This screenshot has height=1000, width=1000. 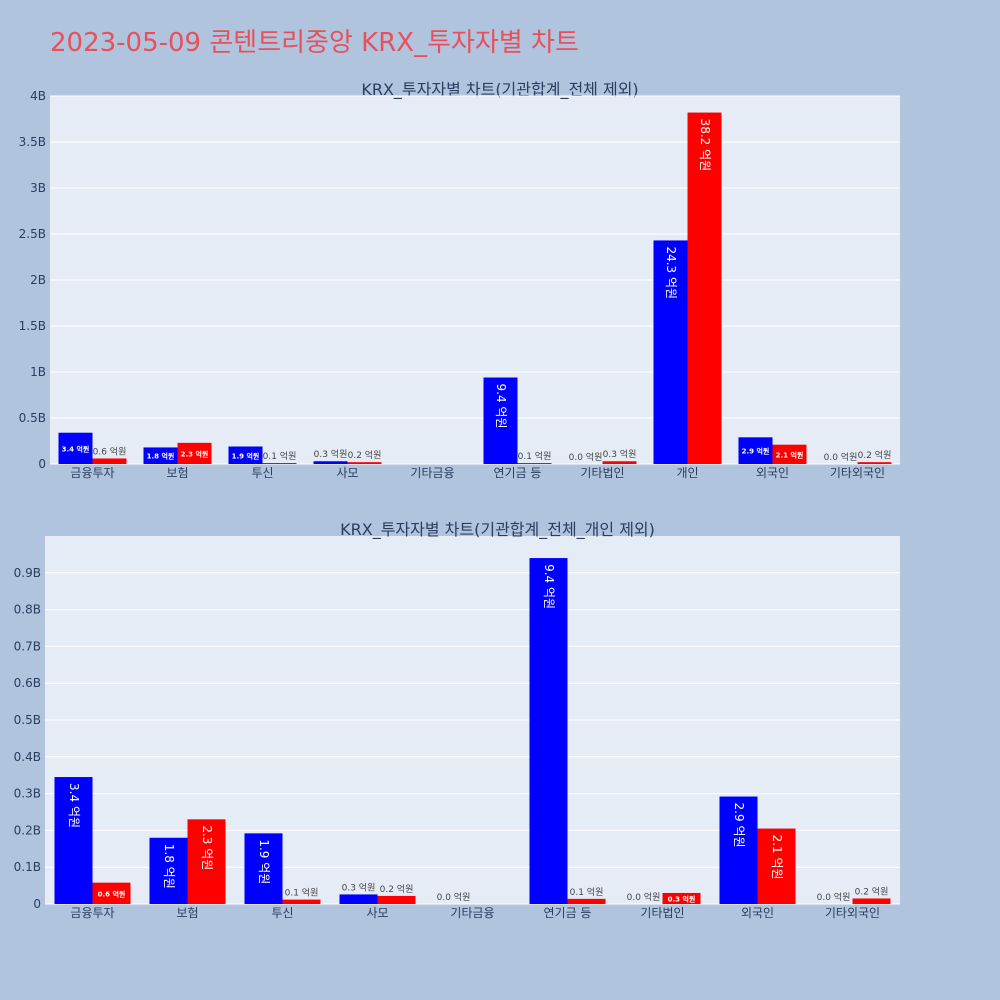 What do you see at coordinates (687, 473) in the screenshot?
I see `x-tick-label: 개인` at bounding box center [687, 473].